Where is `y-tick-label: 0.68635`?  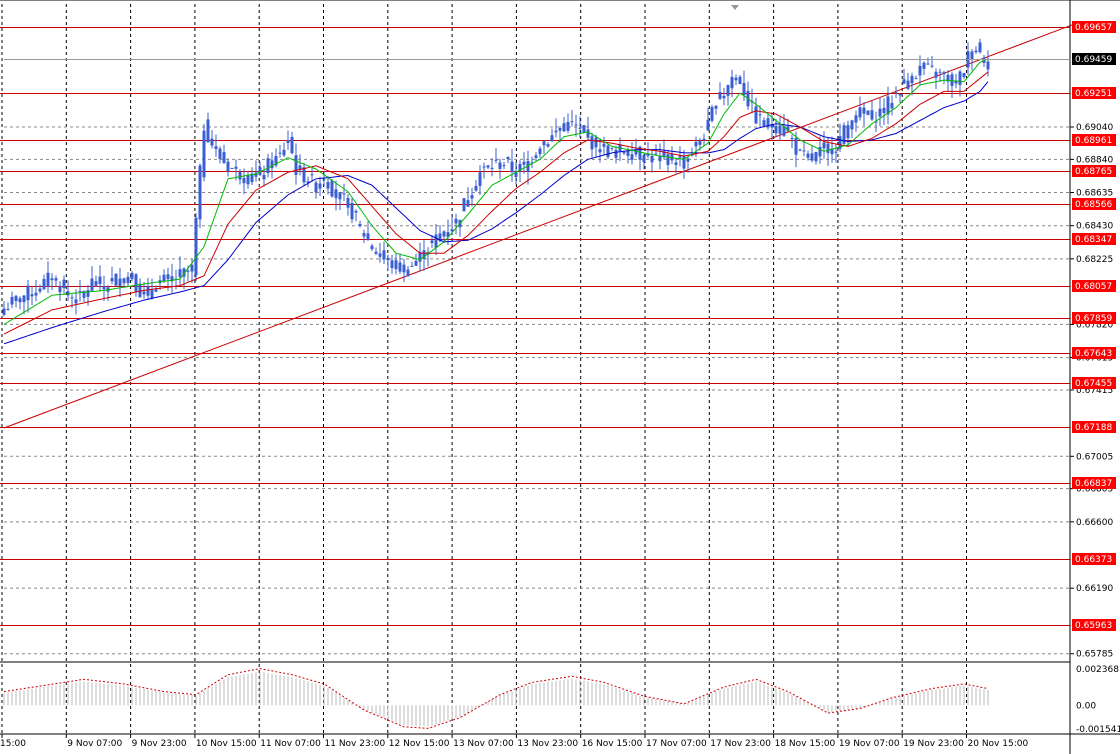 y-tick-label: 0.68635 is located at coordinates (1094, 194).